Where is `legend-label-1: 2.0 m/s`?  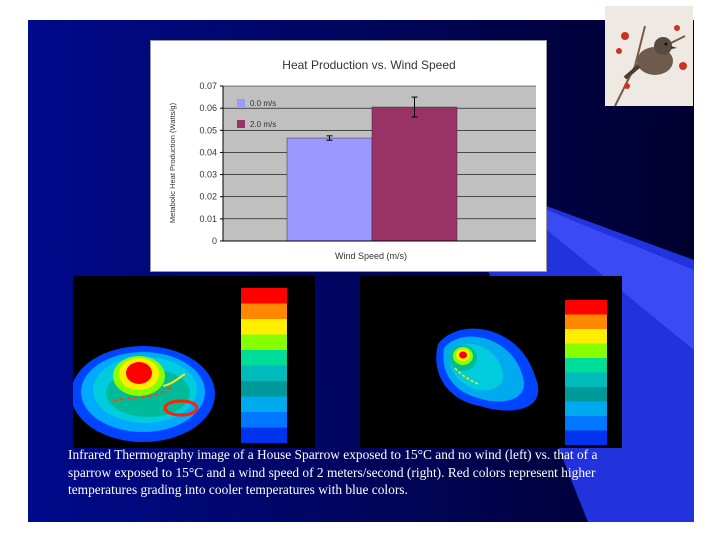
legend-label-1: 2.0 m/s is located at coordinates (263, 124).